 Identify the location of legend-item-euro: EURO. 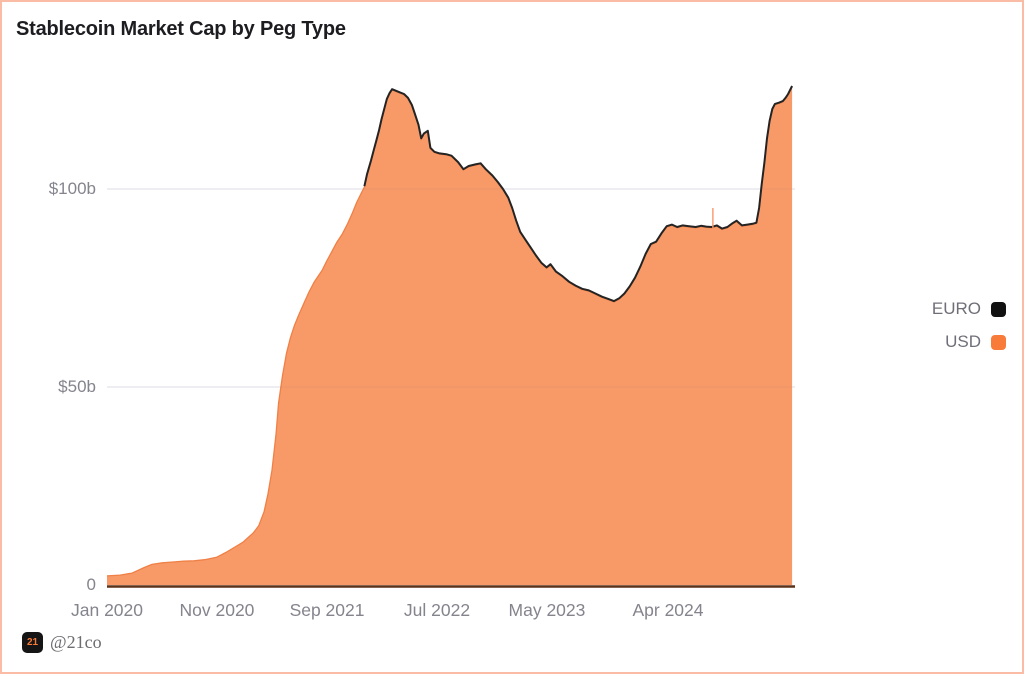
(969, 309).